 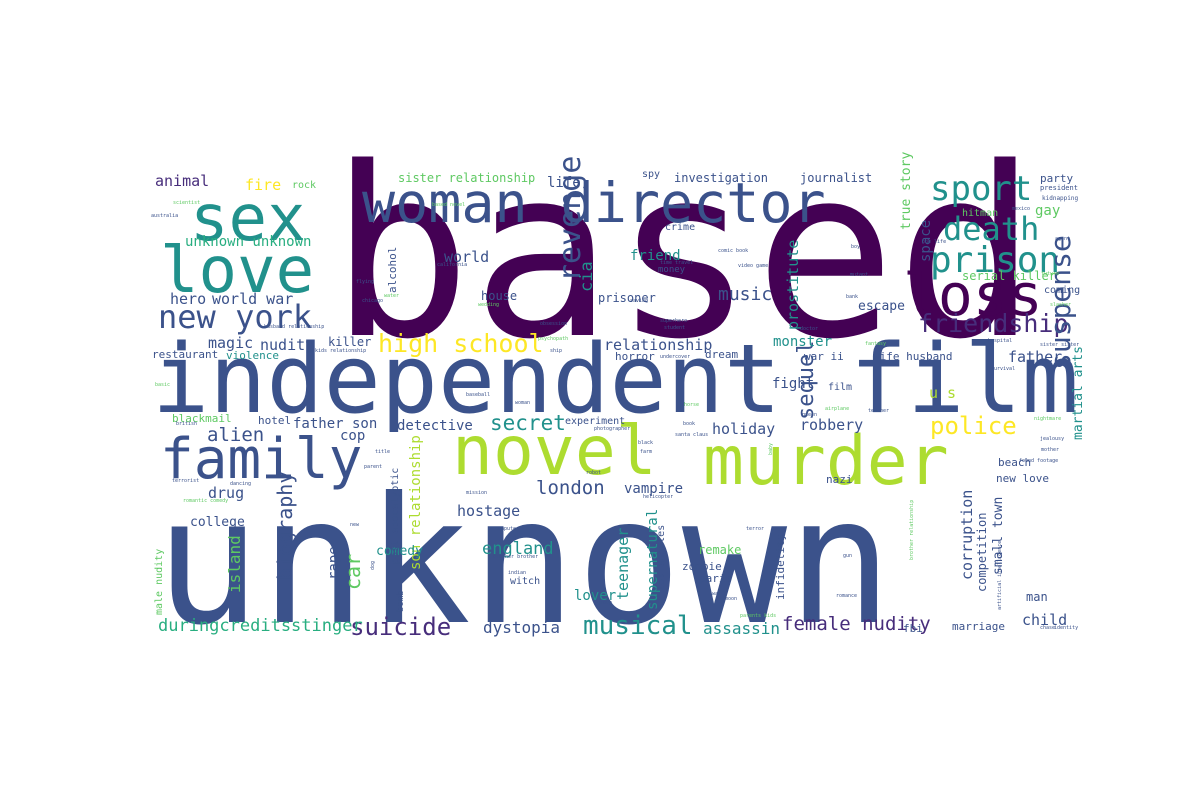 I want to click on word-remake: remake, so click(x=719, y=550).